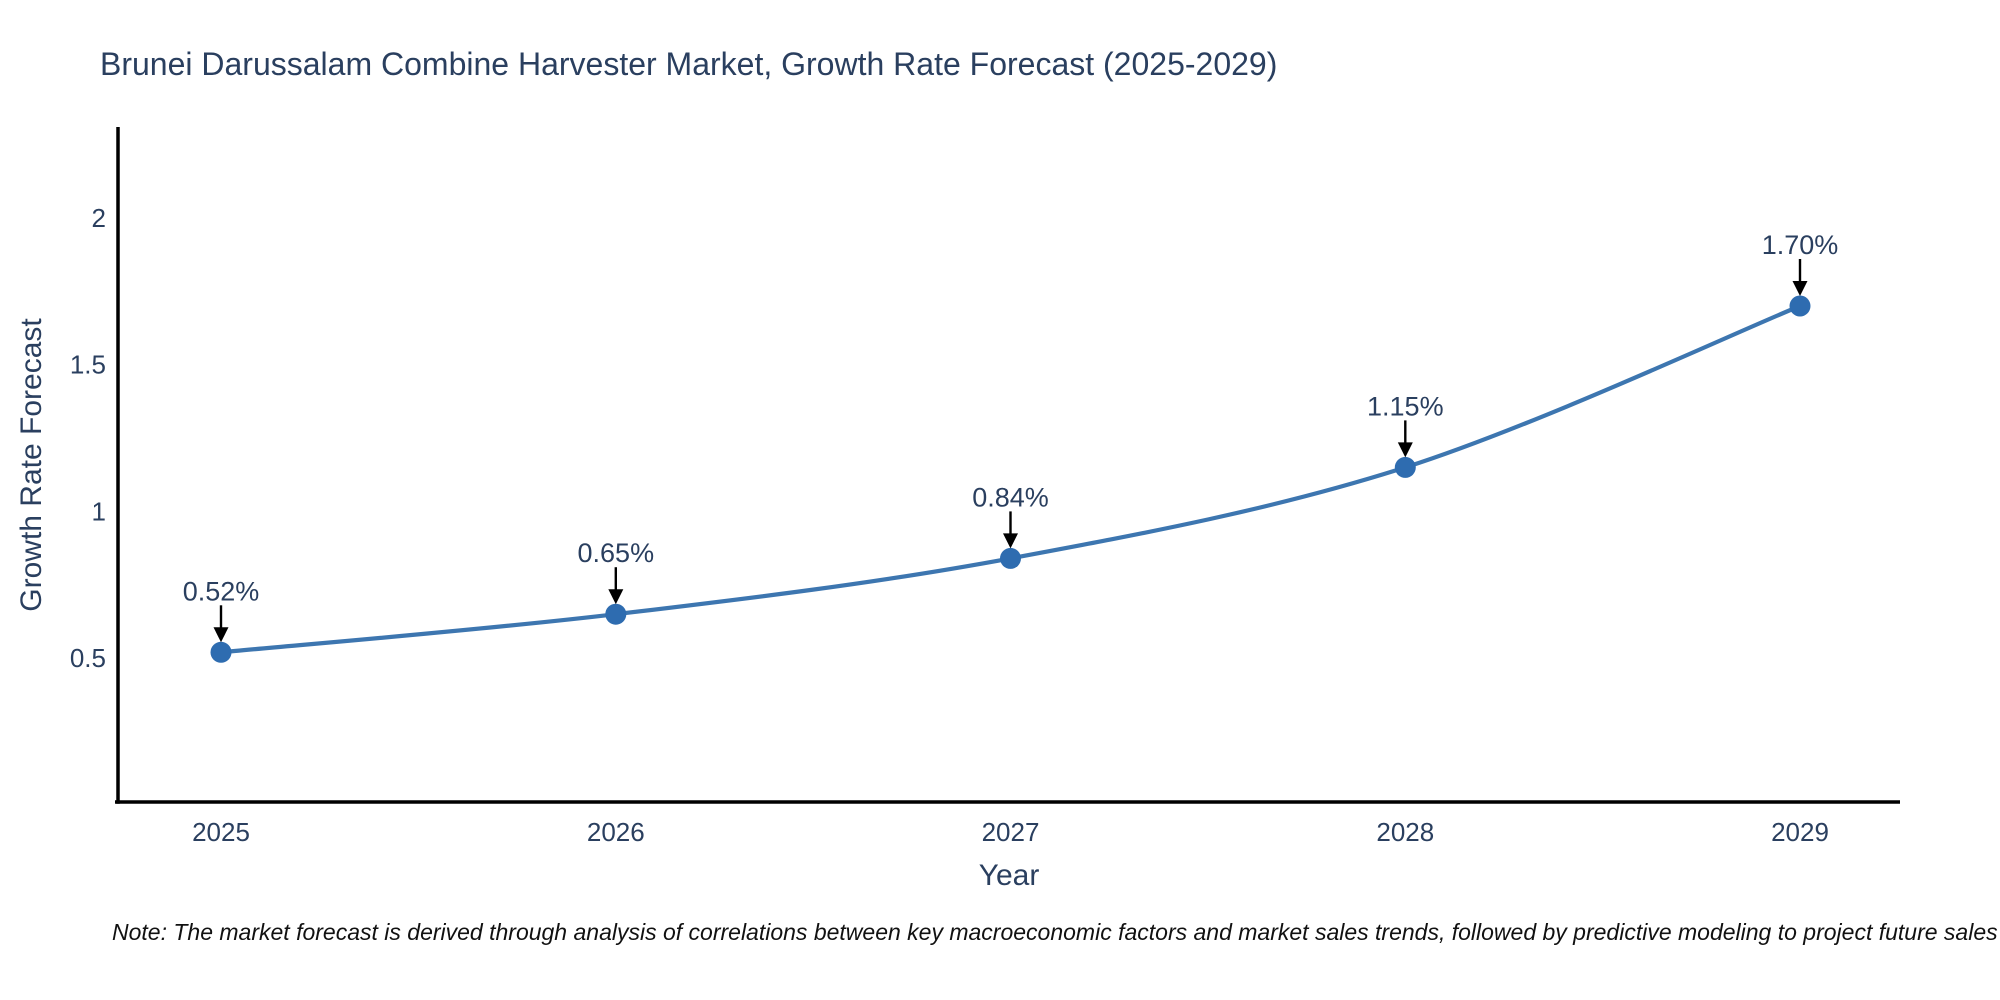 The width and height of the screenshot is (2000, 1000). Describe the element at coordinates (616, 832) in the screenshot. I see `x-tick-label: 2026` at that location.